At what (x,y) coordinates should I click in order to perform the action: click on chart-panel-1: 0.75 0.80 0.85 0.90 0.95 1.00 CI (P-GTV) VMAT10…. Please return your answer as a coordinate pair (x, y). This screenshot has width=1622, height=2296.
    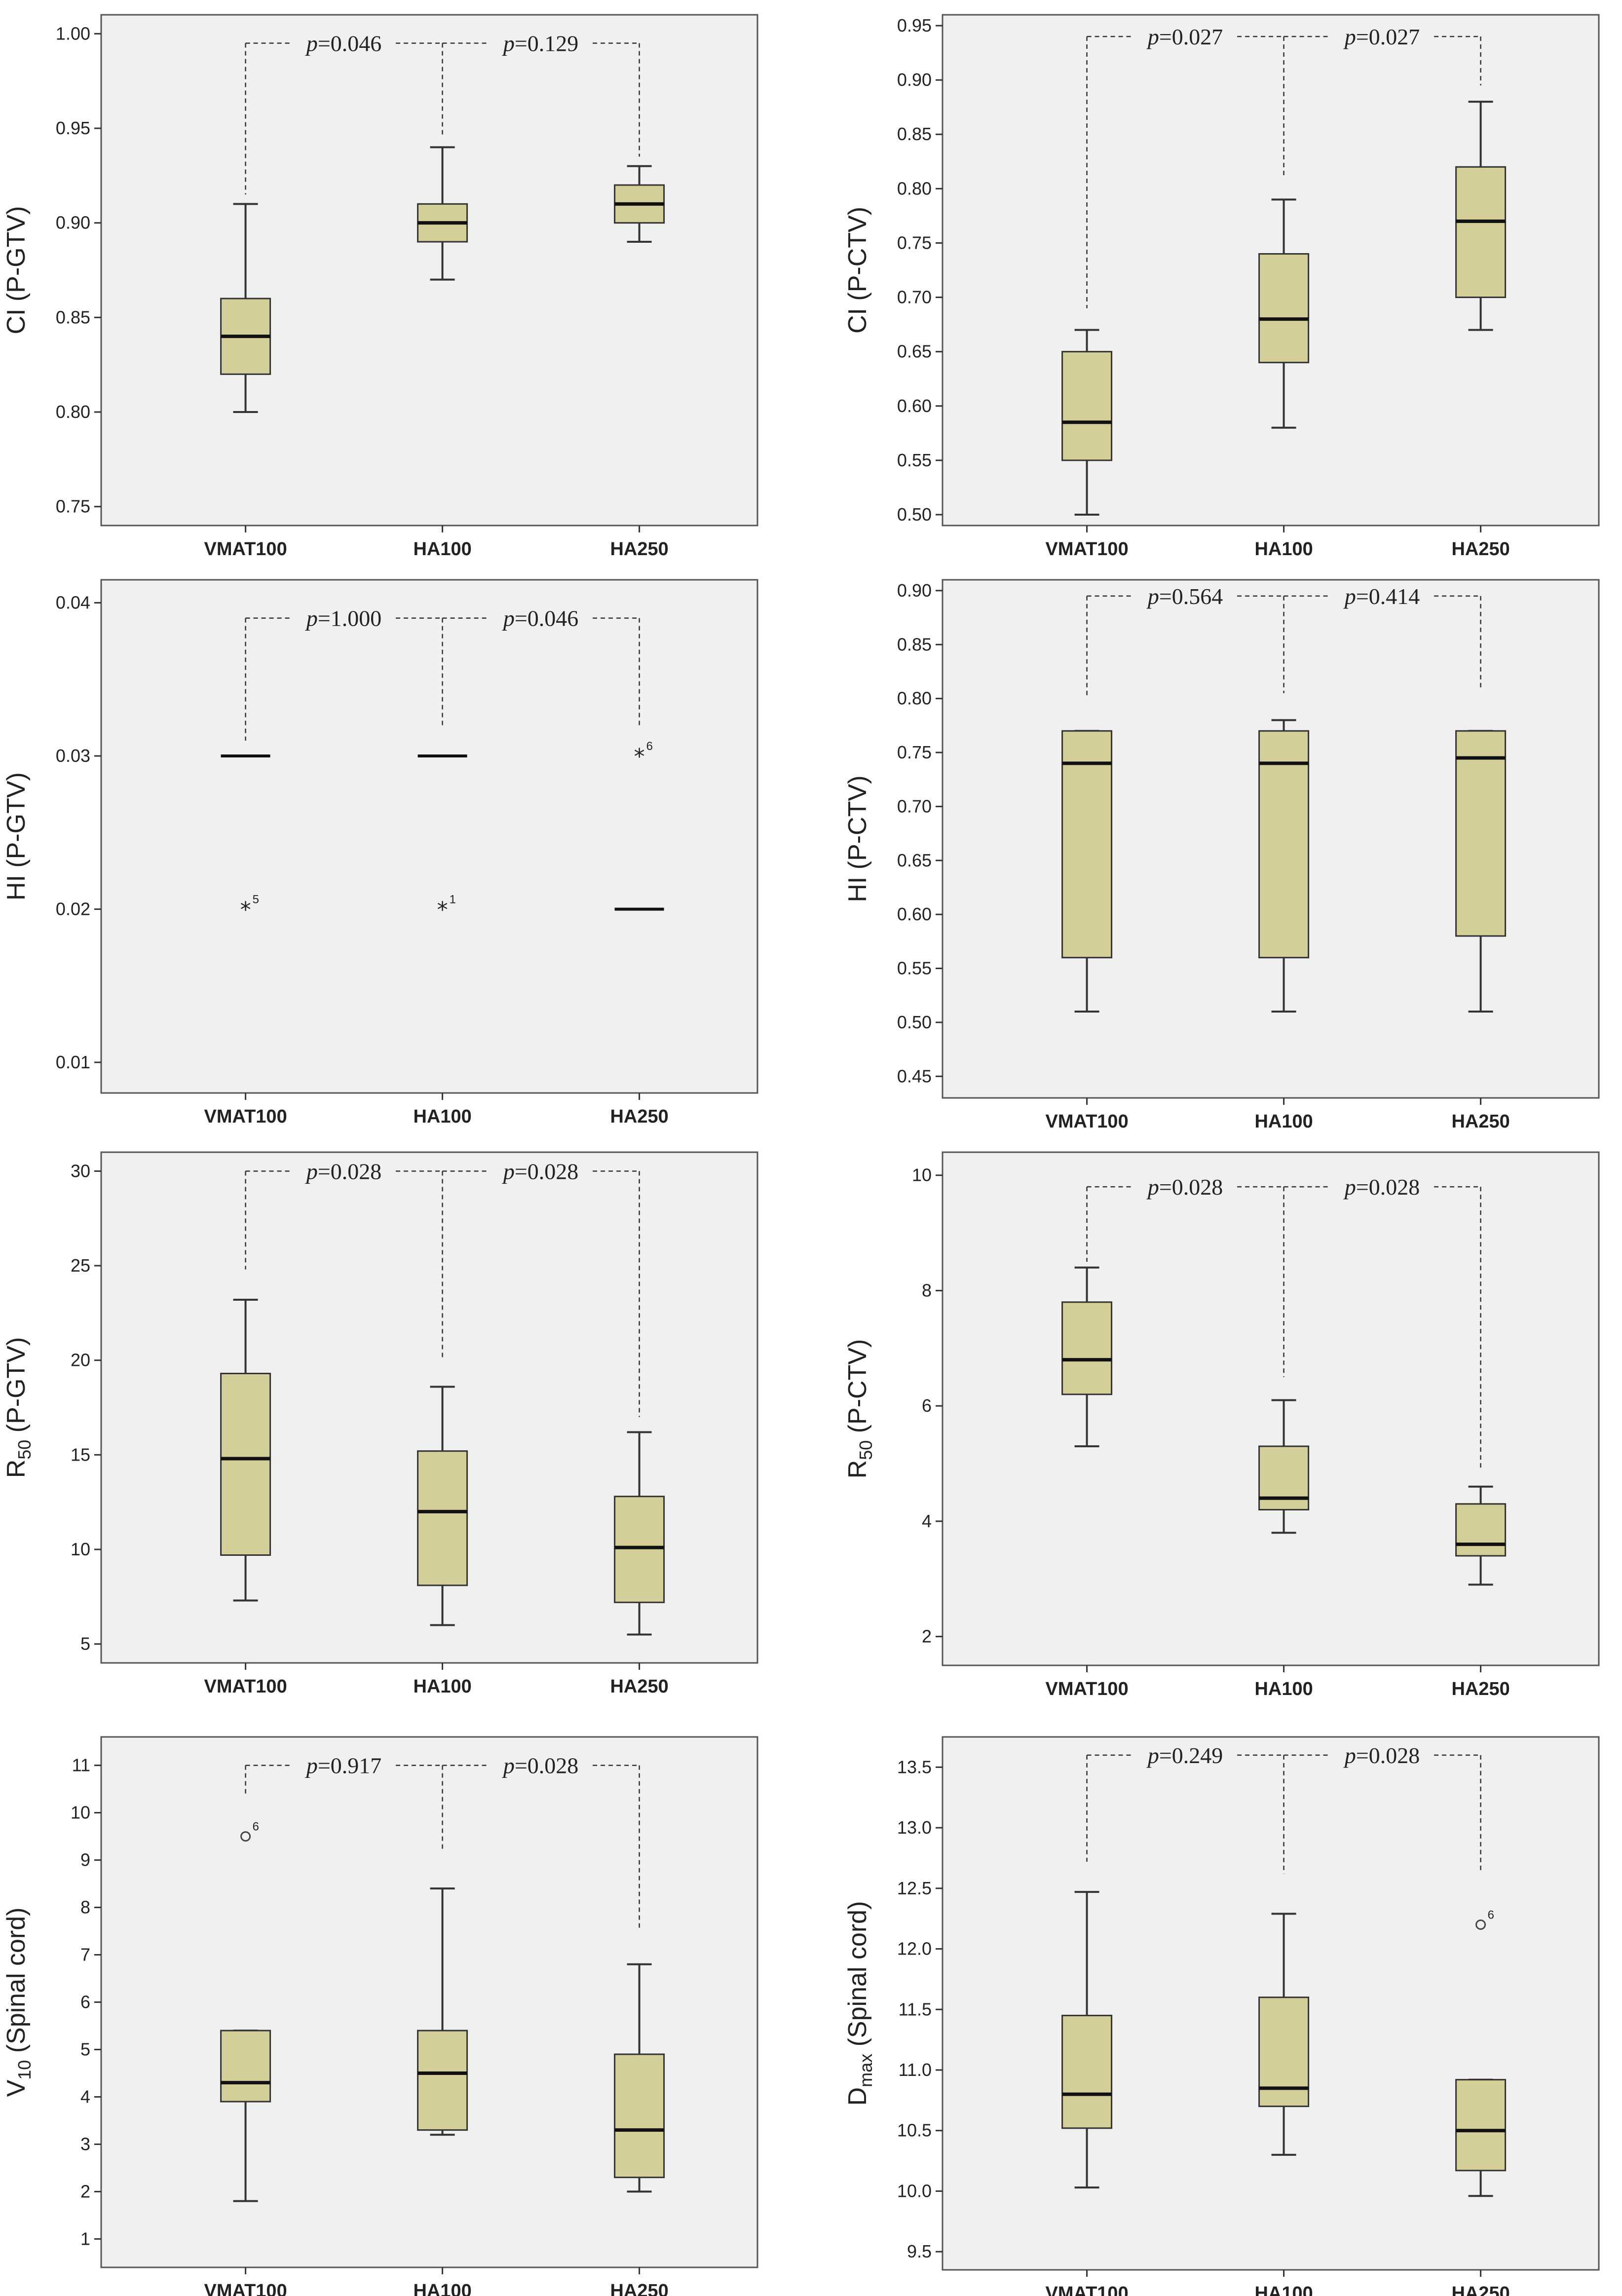
    Looking at the image, I should click on (380, 287).